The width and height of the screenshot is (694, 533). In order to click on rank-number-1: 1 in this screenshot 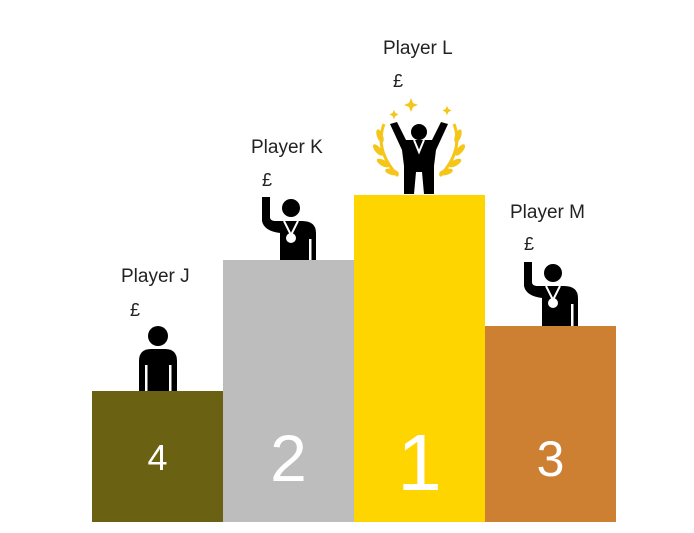, I will do `click(419, 462)`.